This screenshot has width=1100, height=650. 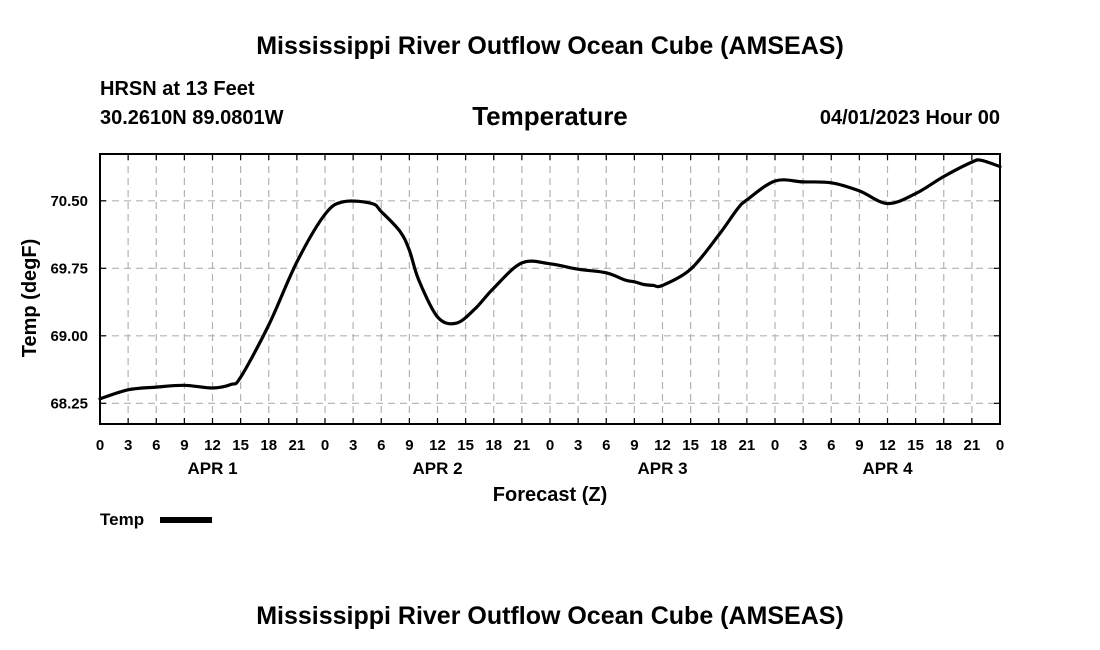 What do you see at coordinates (662, 468) in the screenshot?
I see `x-day-label: APR 3` at bounding box center [662, 468].